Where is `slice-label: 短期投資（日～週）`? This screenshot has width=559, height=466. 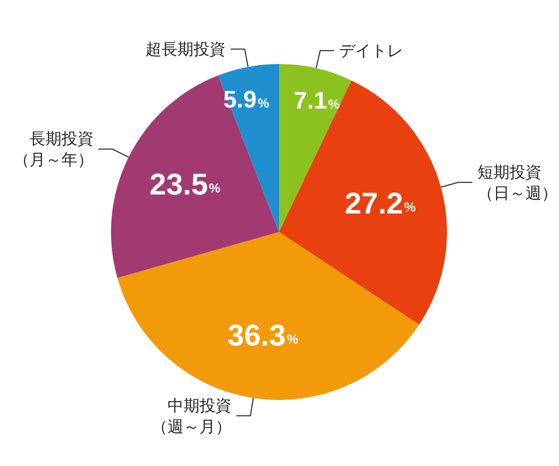
slice-label: 短期投資（日～週） is located at coordinates (517, 182).